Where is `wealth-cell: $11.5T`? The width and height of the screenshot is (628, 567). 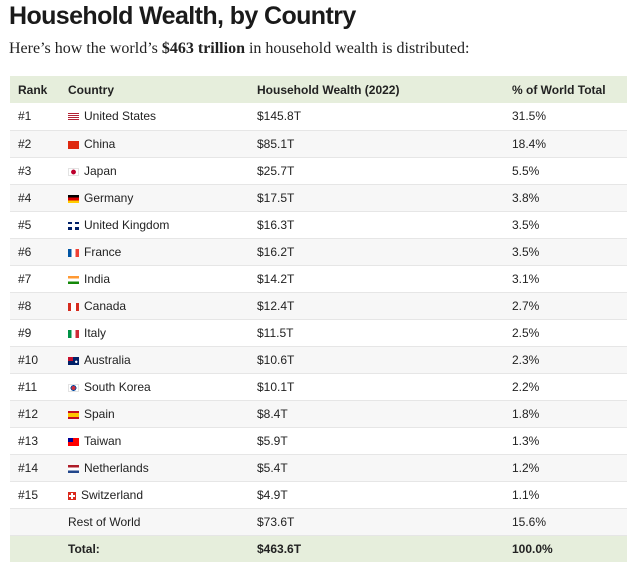 wealth-cell: $11.5T is located at coordinates (275, 332).